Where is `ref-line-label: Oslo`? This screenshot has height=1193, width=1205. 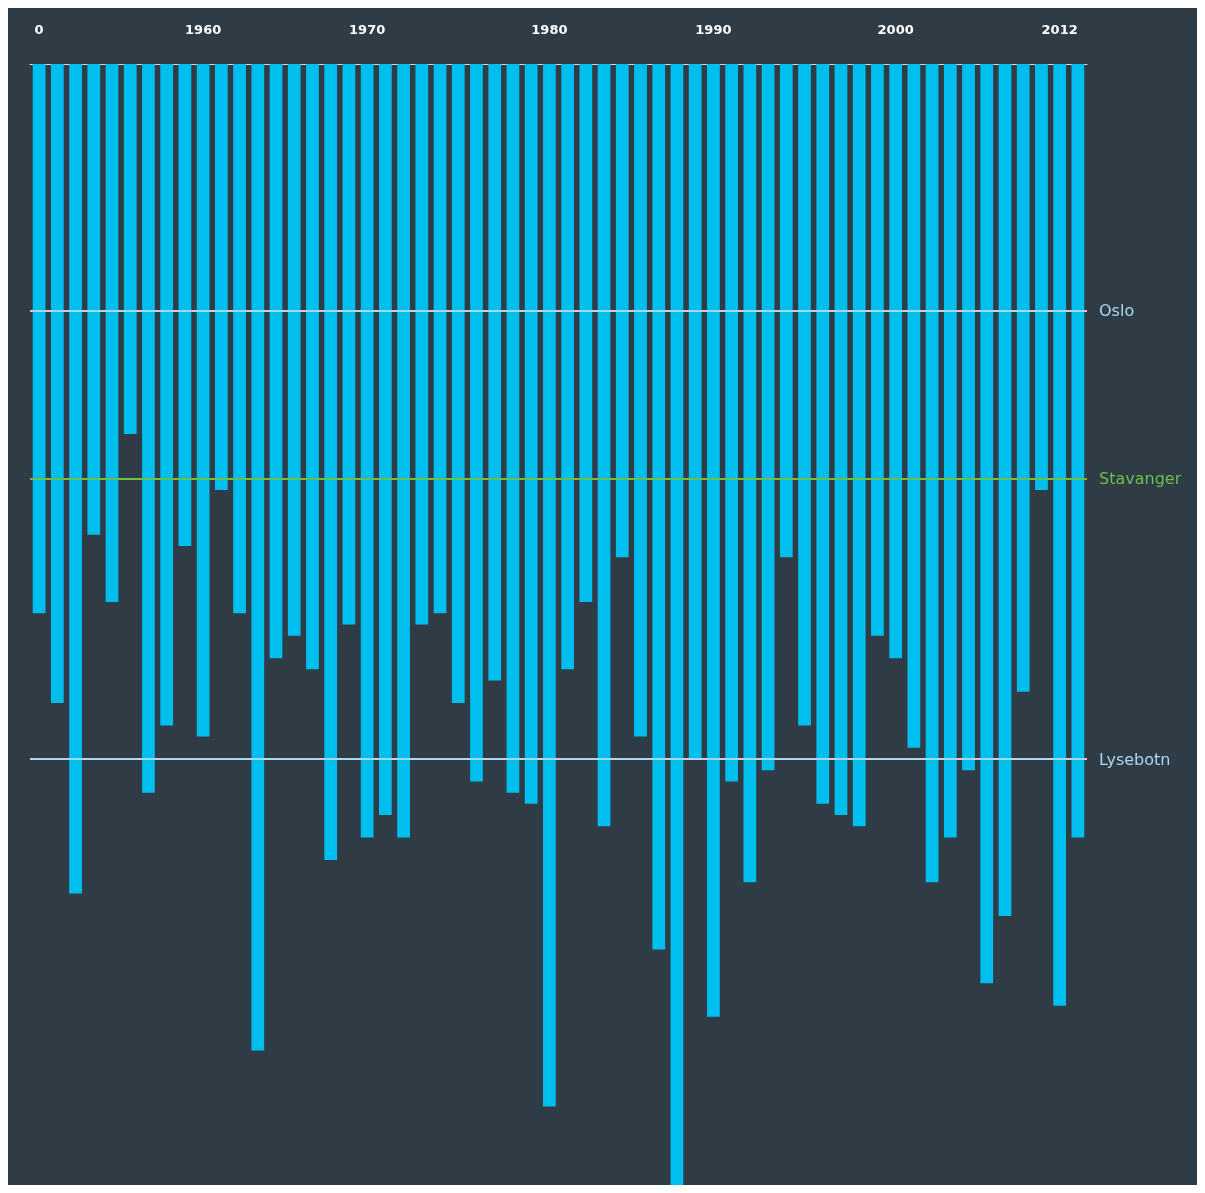
ref-line-label: Oslo is located at coordinates (1117, 311).